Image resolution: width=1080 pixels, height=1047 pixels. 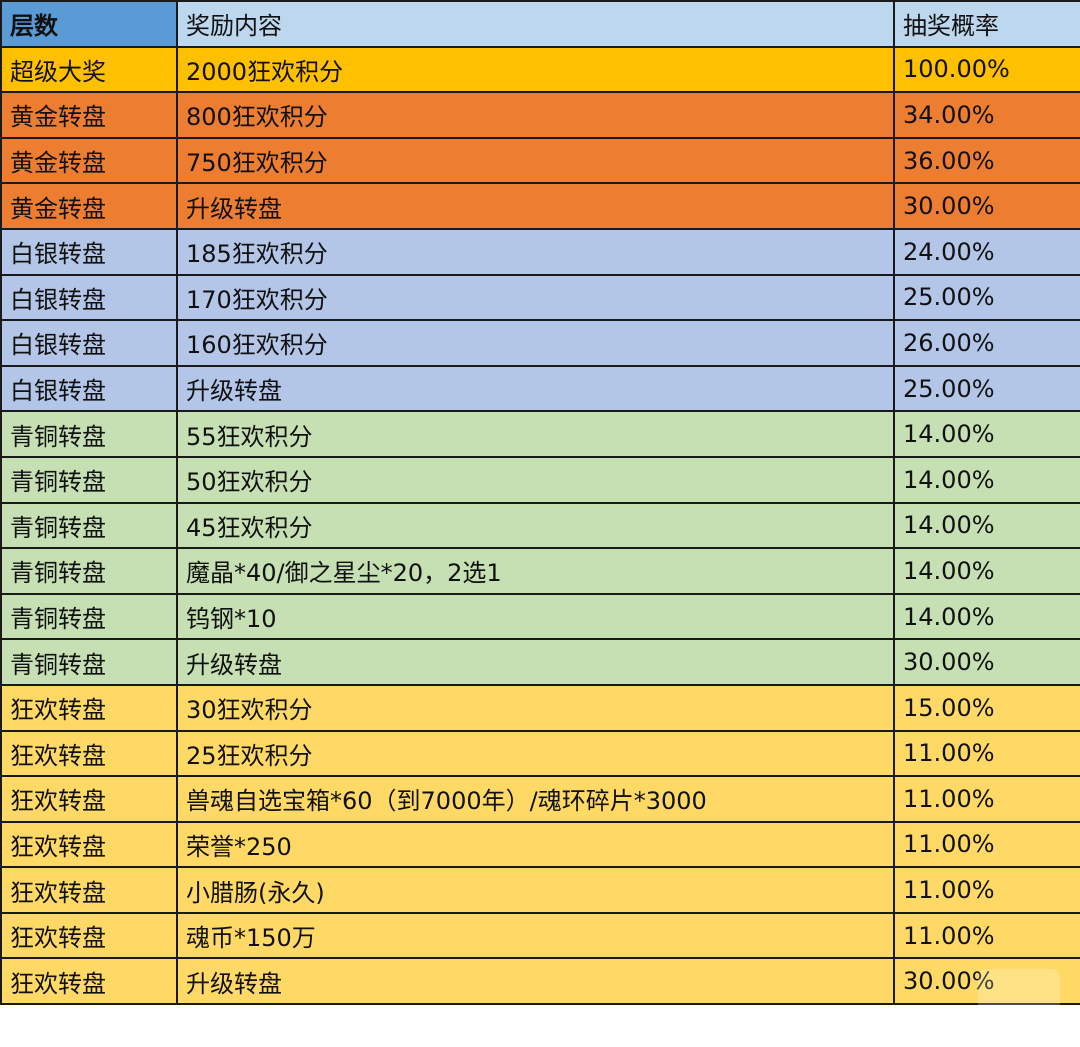 I want to click on reward-cell: 兽魂自选宝箱*60（到7000年）/魂环碎片*3000, so click(x=535, y=799).